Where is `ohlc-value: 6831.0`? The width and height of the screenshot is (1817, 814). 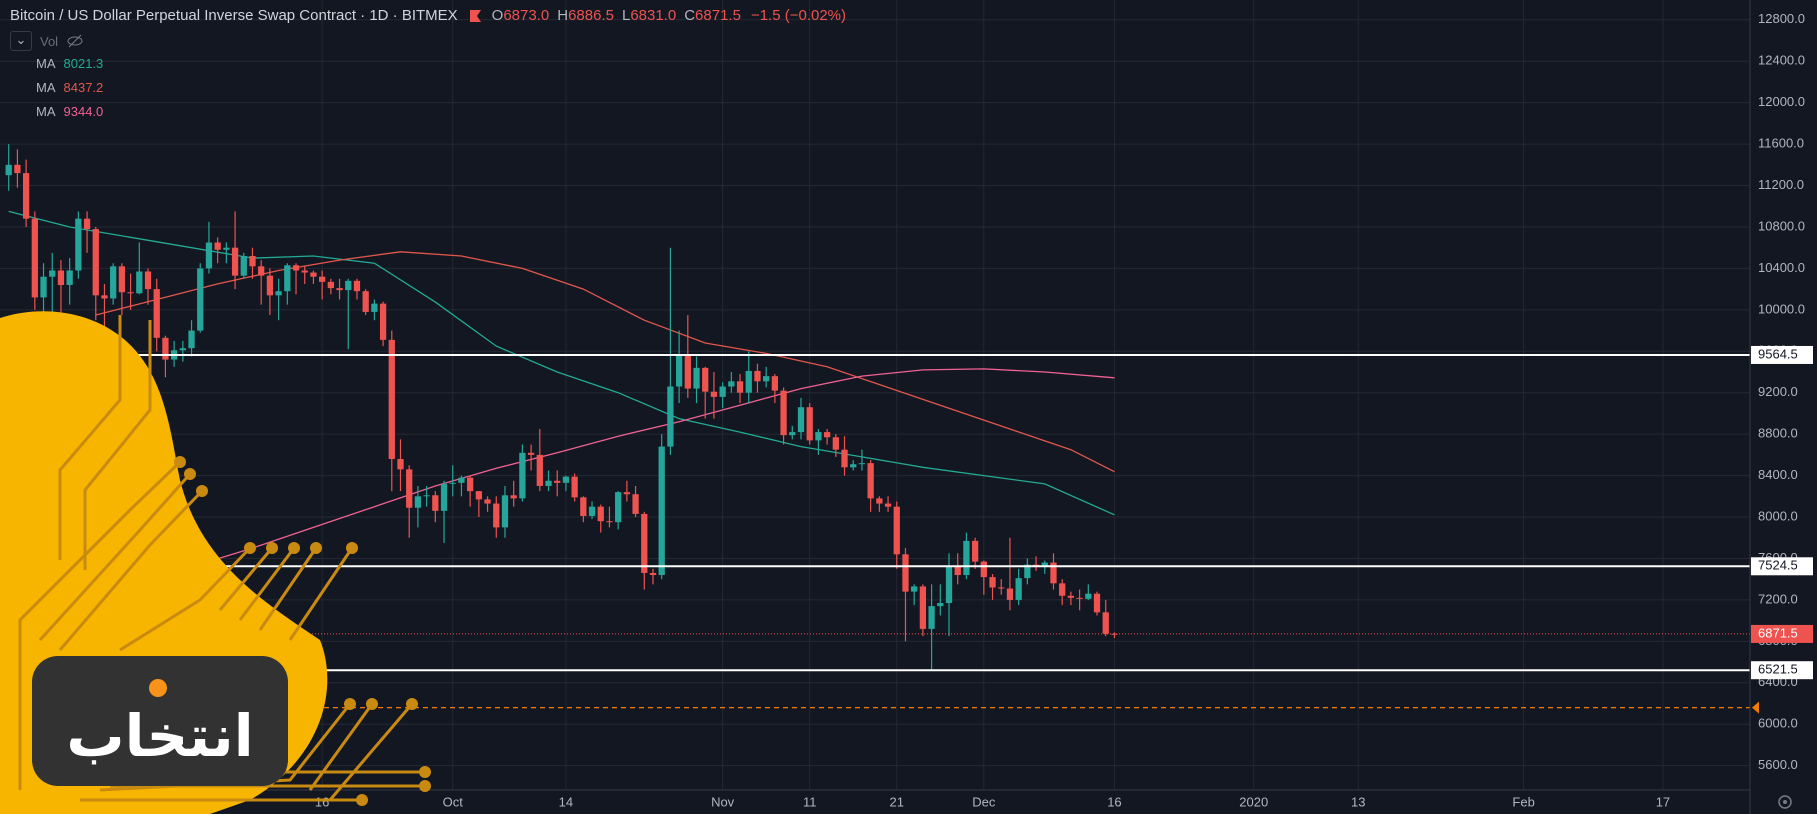 ohlc-value: 6831.0 is located at coordinates (653, 15).